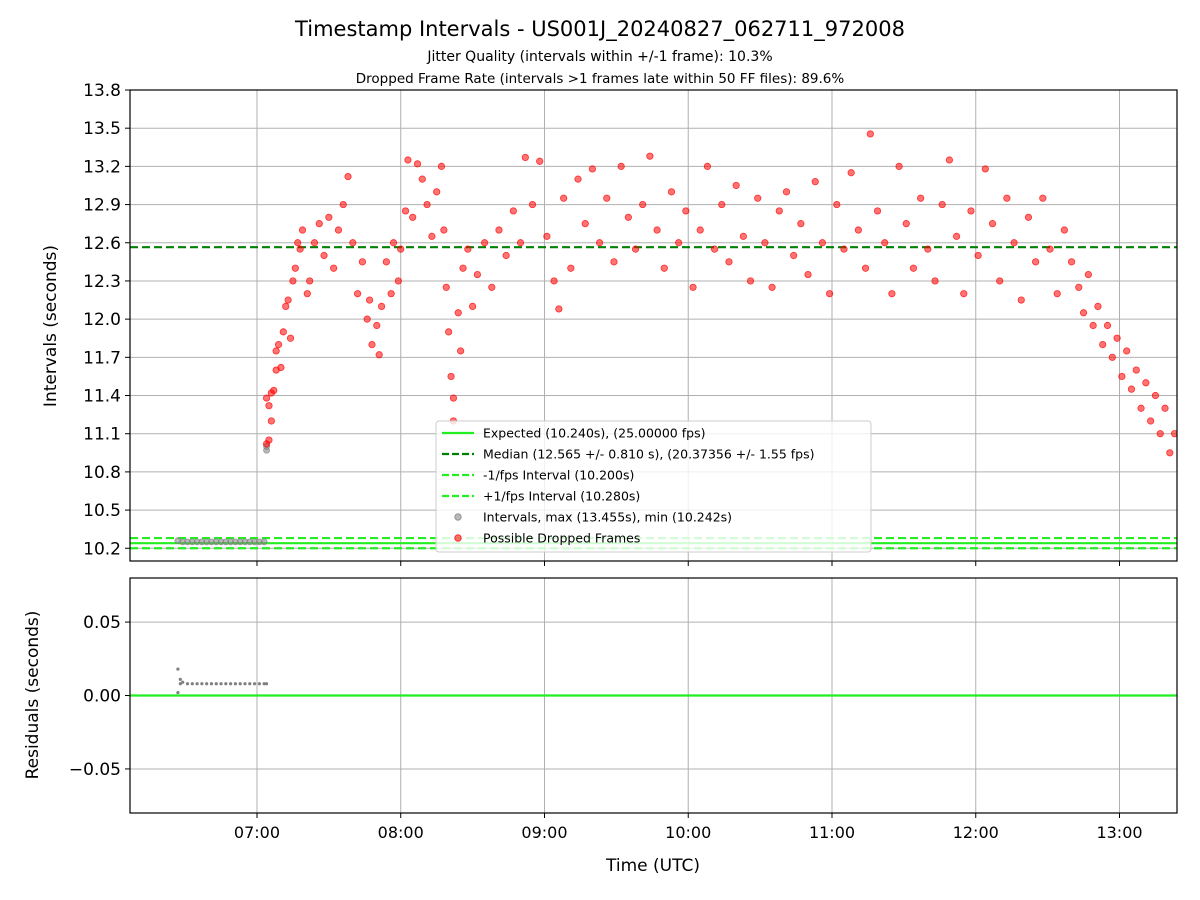 This screenshot has height=900, width=1200. Describe the element at coordinates (99, 696) in the screenshot. I see `bottom-y-axis: −0.05 0.00 0.05` at that location.